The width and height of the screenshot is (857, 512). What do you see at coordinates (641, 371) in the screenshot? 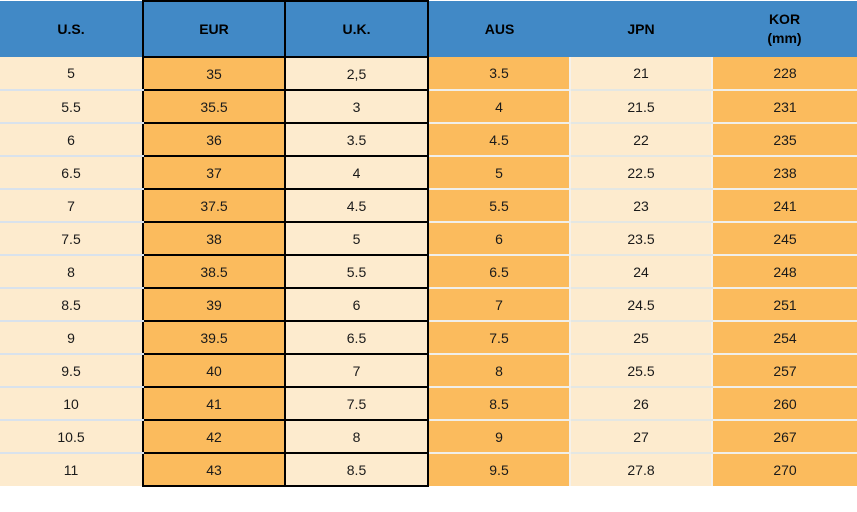
I see `cell-jpn: 25.5` at bounding box center [641, 371].